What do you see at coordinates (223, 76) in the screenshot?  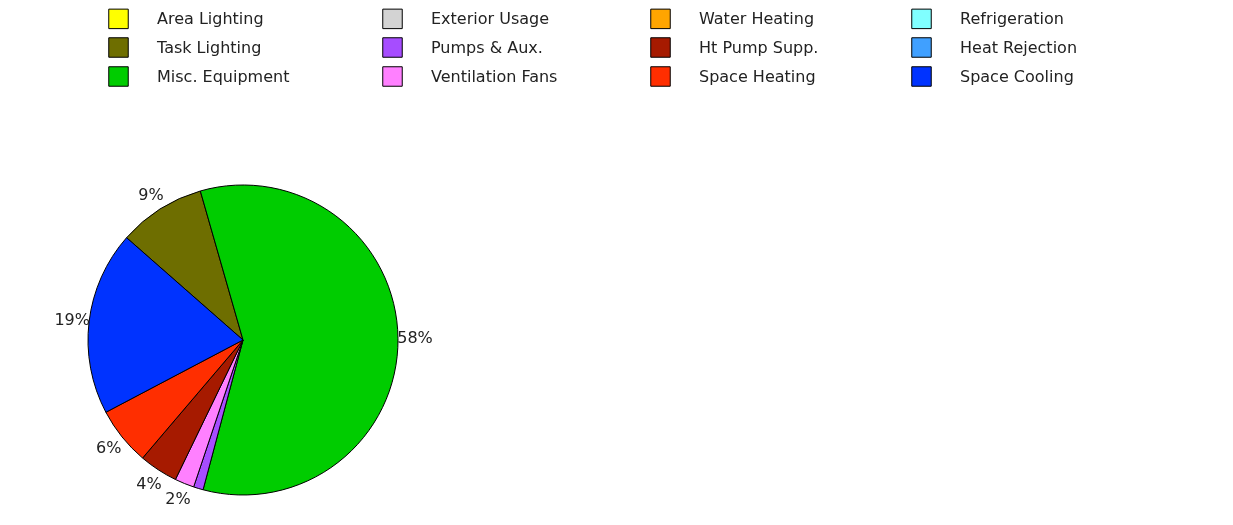 I see `legend-label: Misc. Equipment` at bounding box center [223, 76].